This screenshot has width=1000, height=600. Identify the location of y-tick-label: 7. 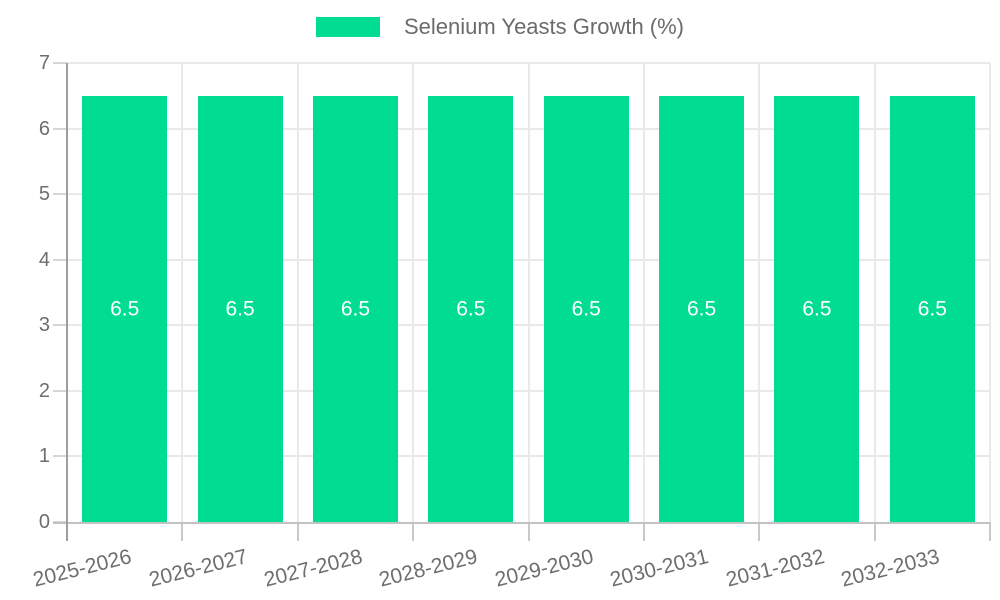
(44, 63).